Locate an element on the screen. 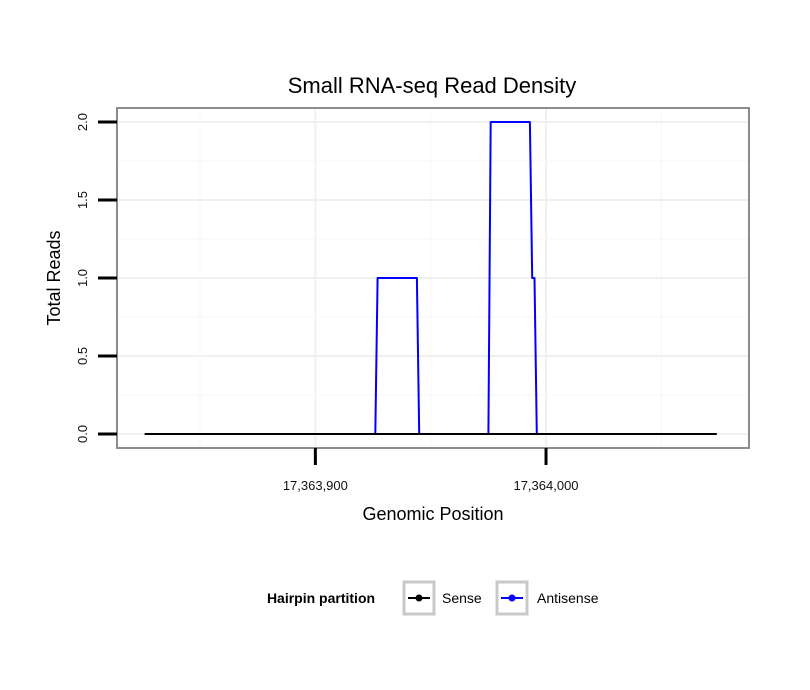 The width and height of the screenshot is (810, 690). y-tick-label: 1.5 is located at coordinates (82, 200).